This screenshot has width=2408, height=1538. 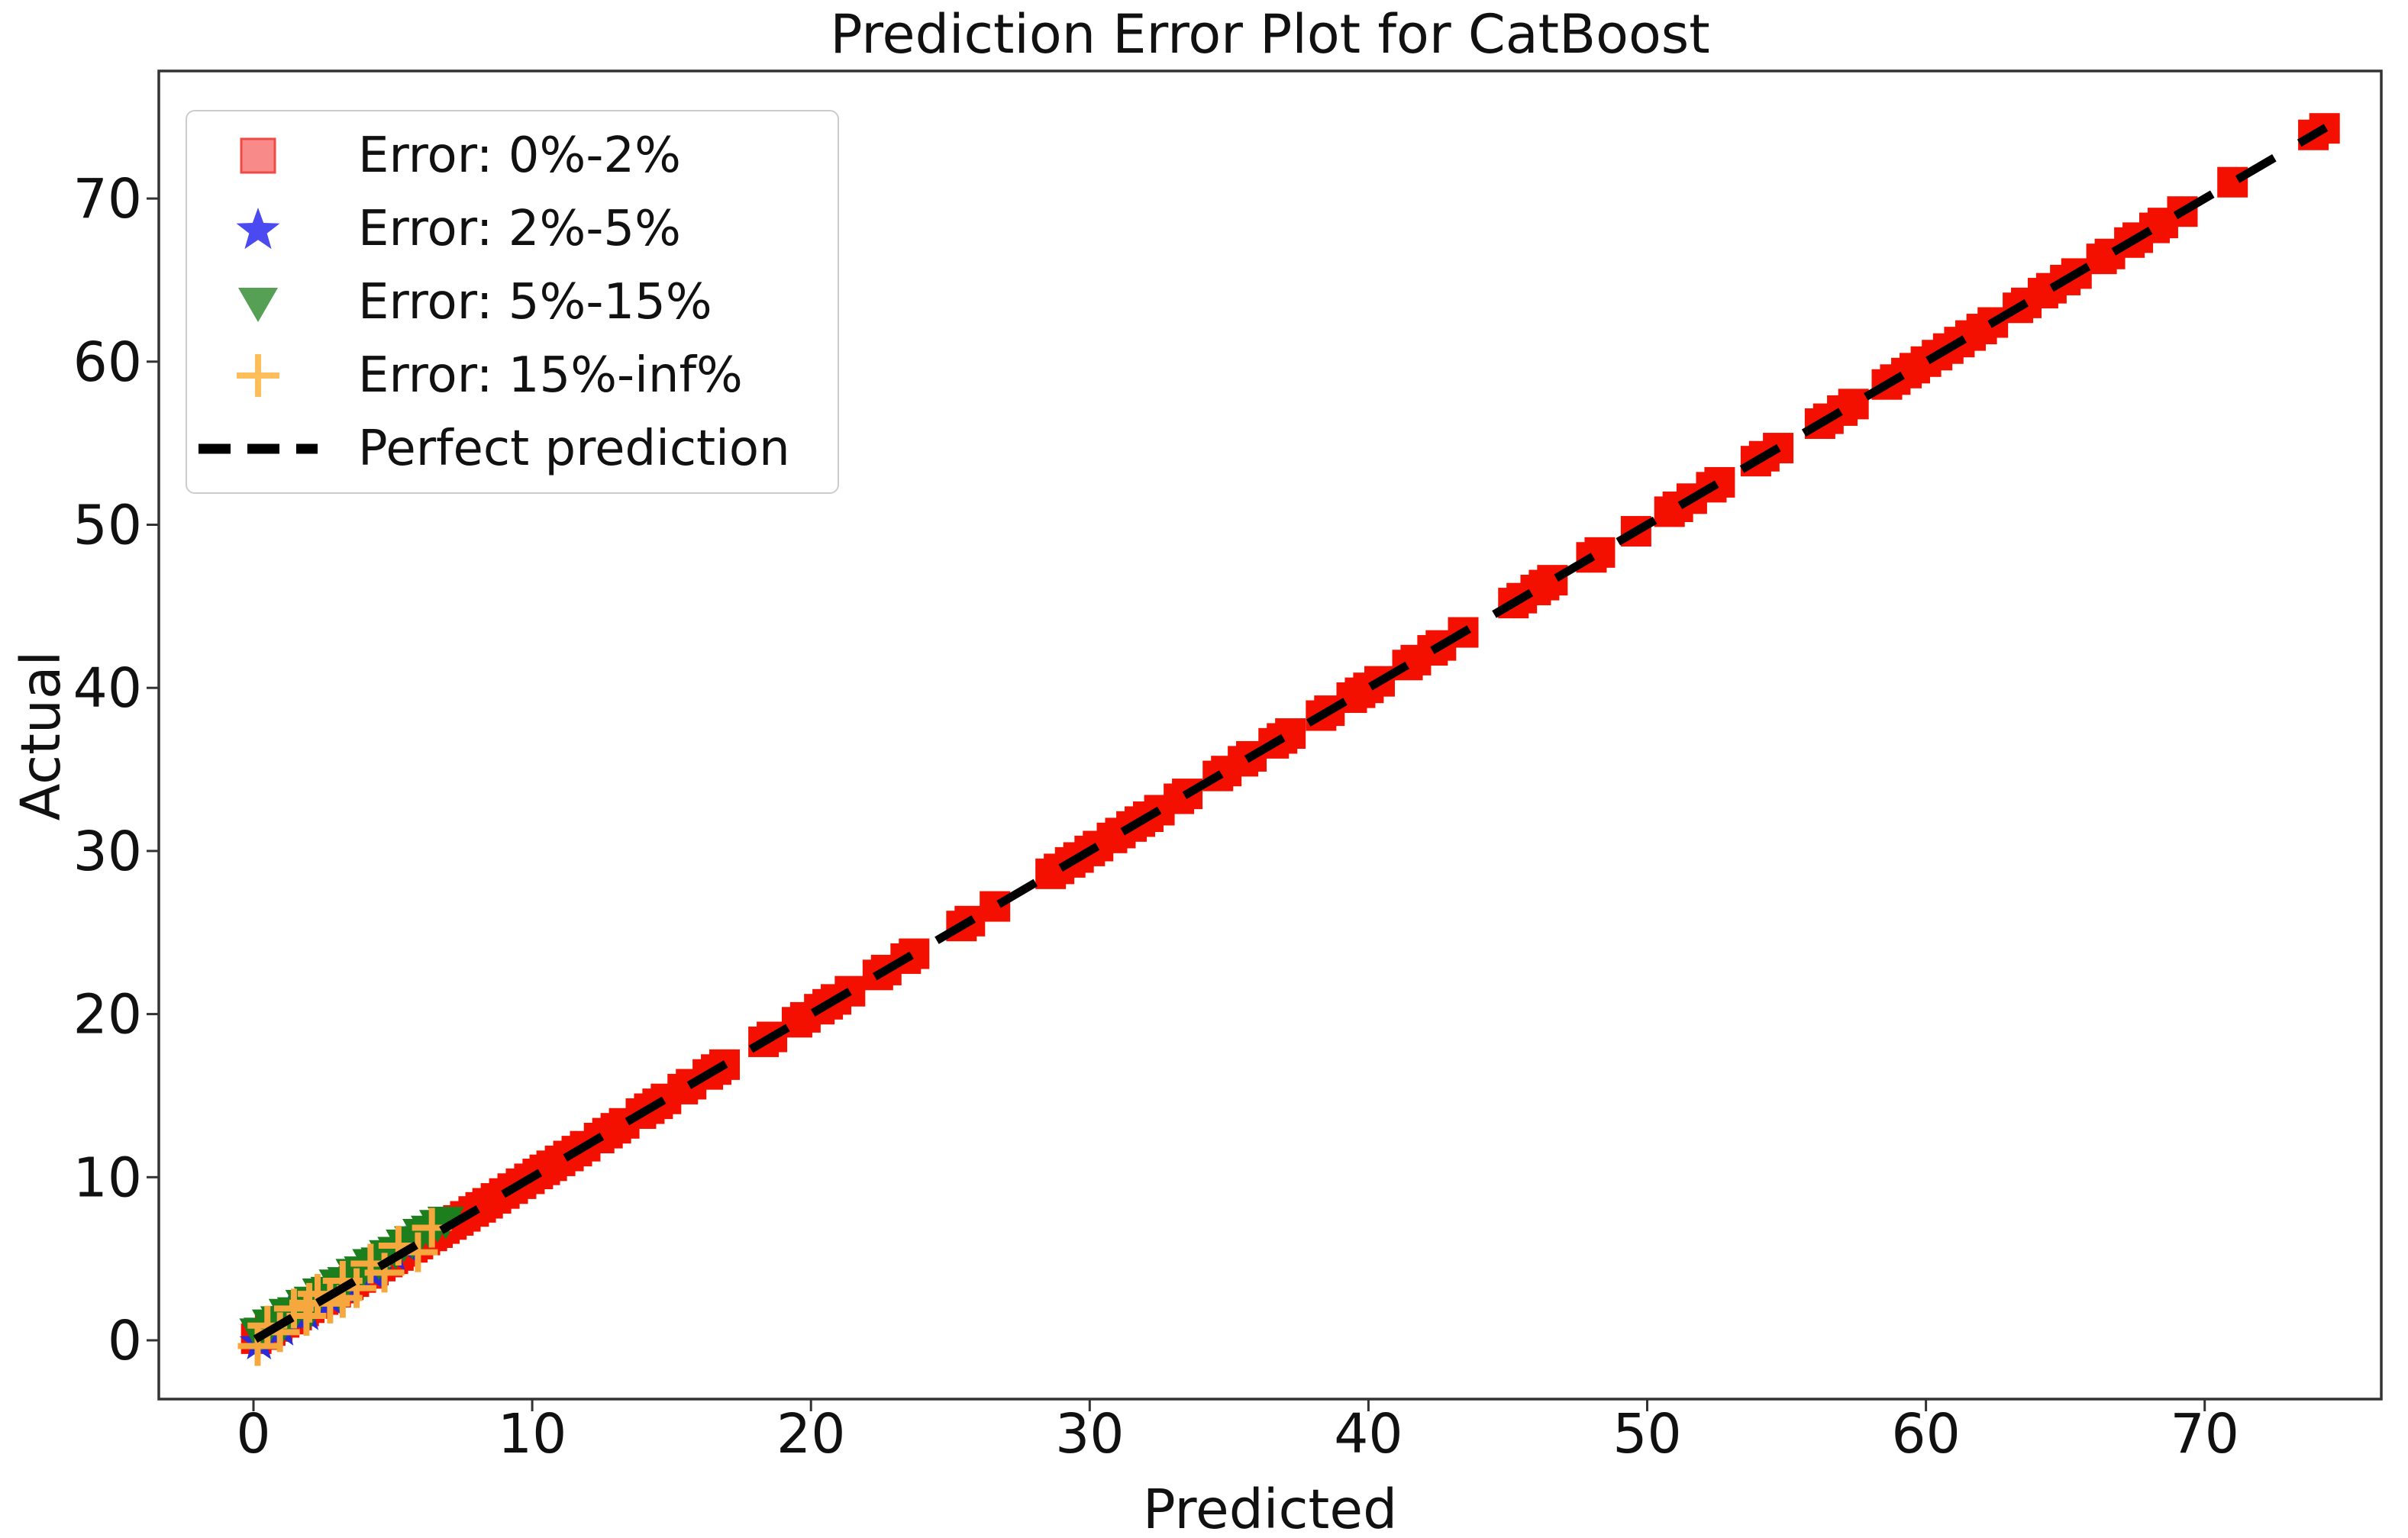 I want to click on red-square-icon, so click(x=258, y=155).